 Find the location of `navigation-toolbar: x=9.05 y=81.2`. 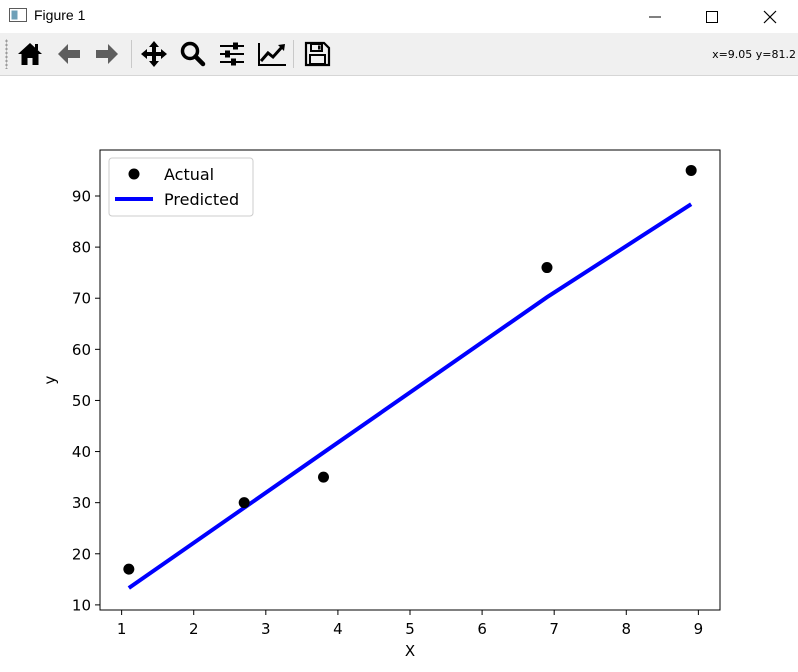

navigation-toolbar: x=9.05 y=81.2 is located at coordinates (399, 54).